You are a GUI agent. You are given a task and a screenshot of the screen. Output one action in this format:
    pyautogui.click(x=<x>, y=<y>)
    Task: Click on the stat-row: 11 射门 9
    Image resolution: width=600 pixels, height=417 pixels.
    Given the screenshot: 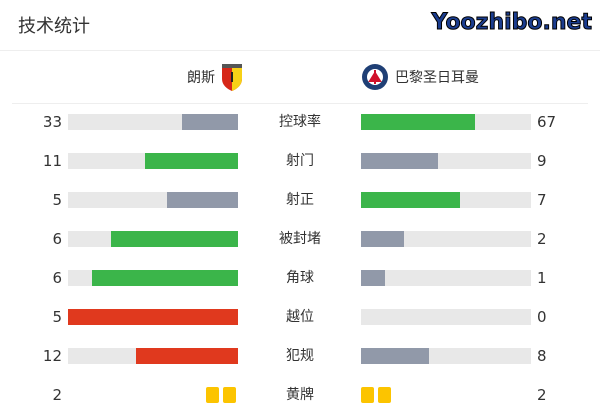 What is the action you would take?
    pyautogui.click(x=300, y=161)
    